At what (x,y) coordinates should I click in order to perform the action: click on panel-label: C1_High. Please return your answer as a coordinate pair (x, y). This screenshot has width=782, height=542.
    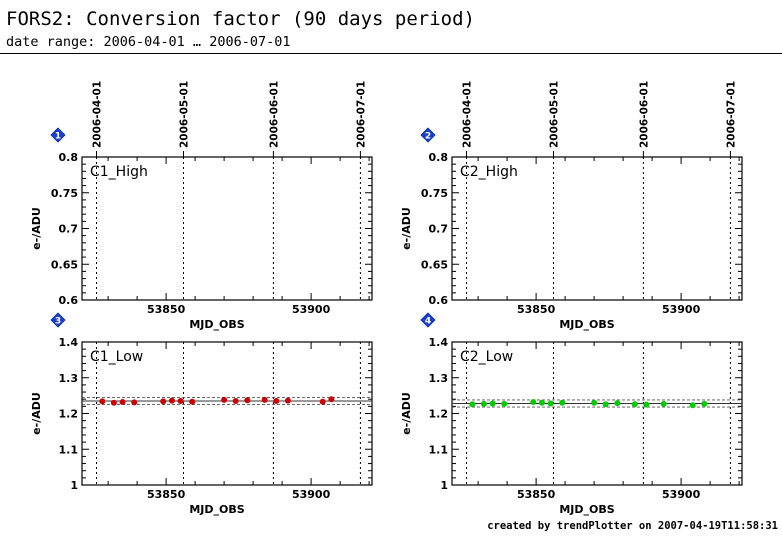
    Looking at the image, I should click on (119, 172).